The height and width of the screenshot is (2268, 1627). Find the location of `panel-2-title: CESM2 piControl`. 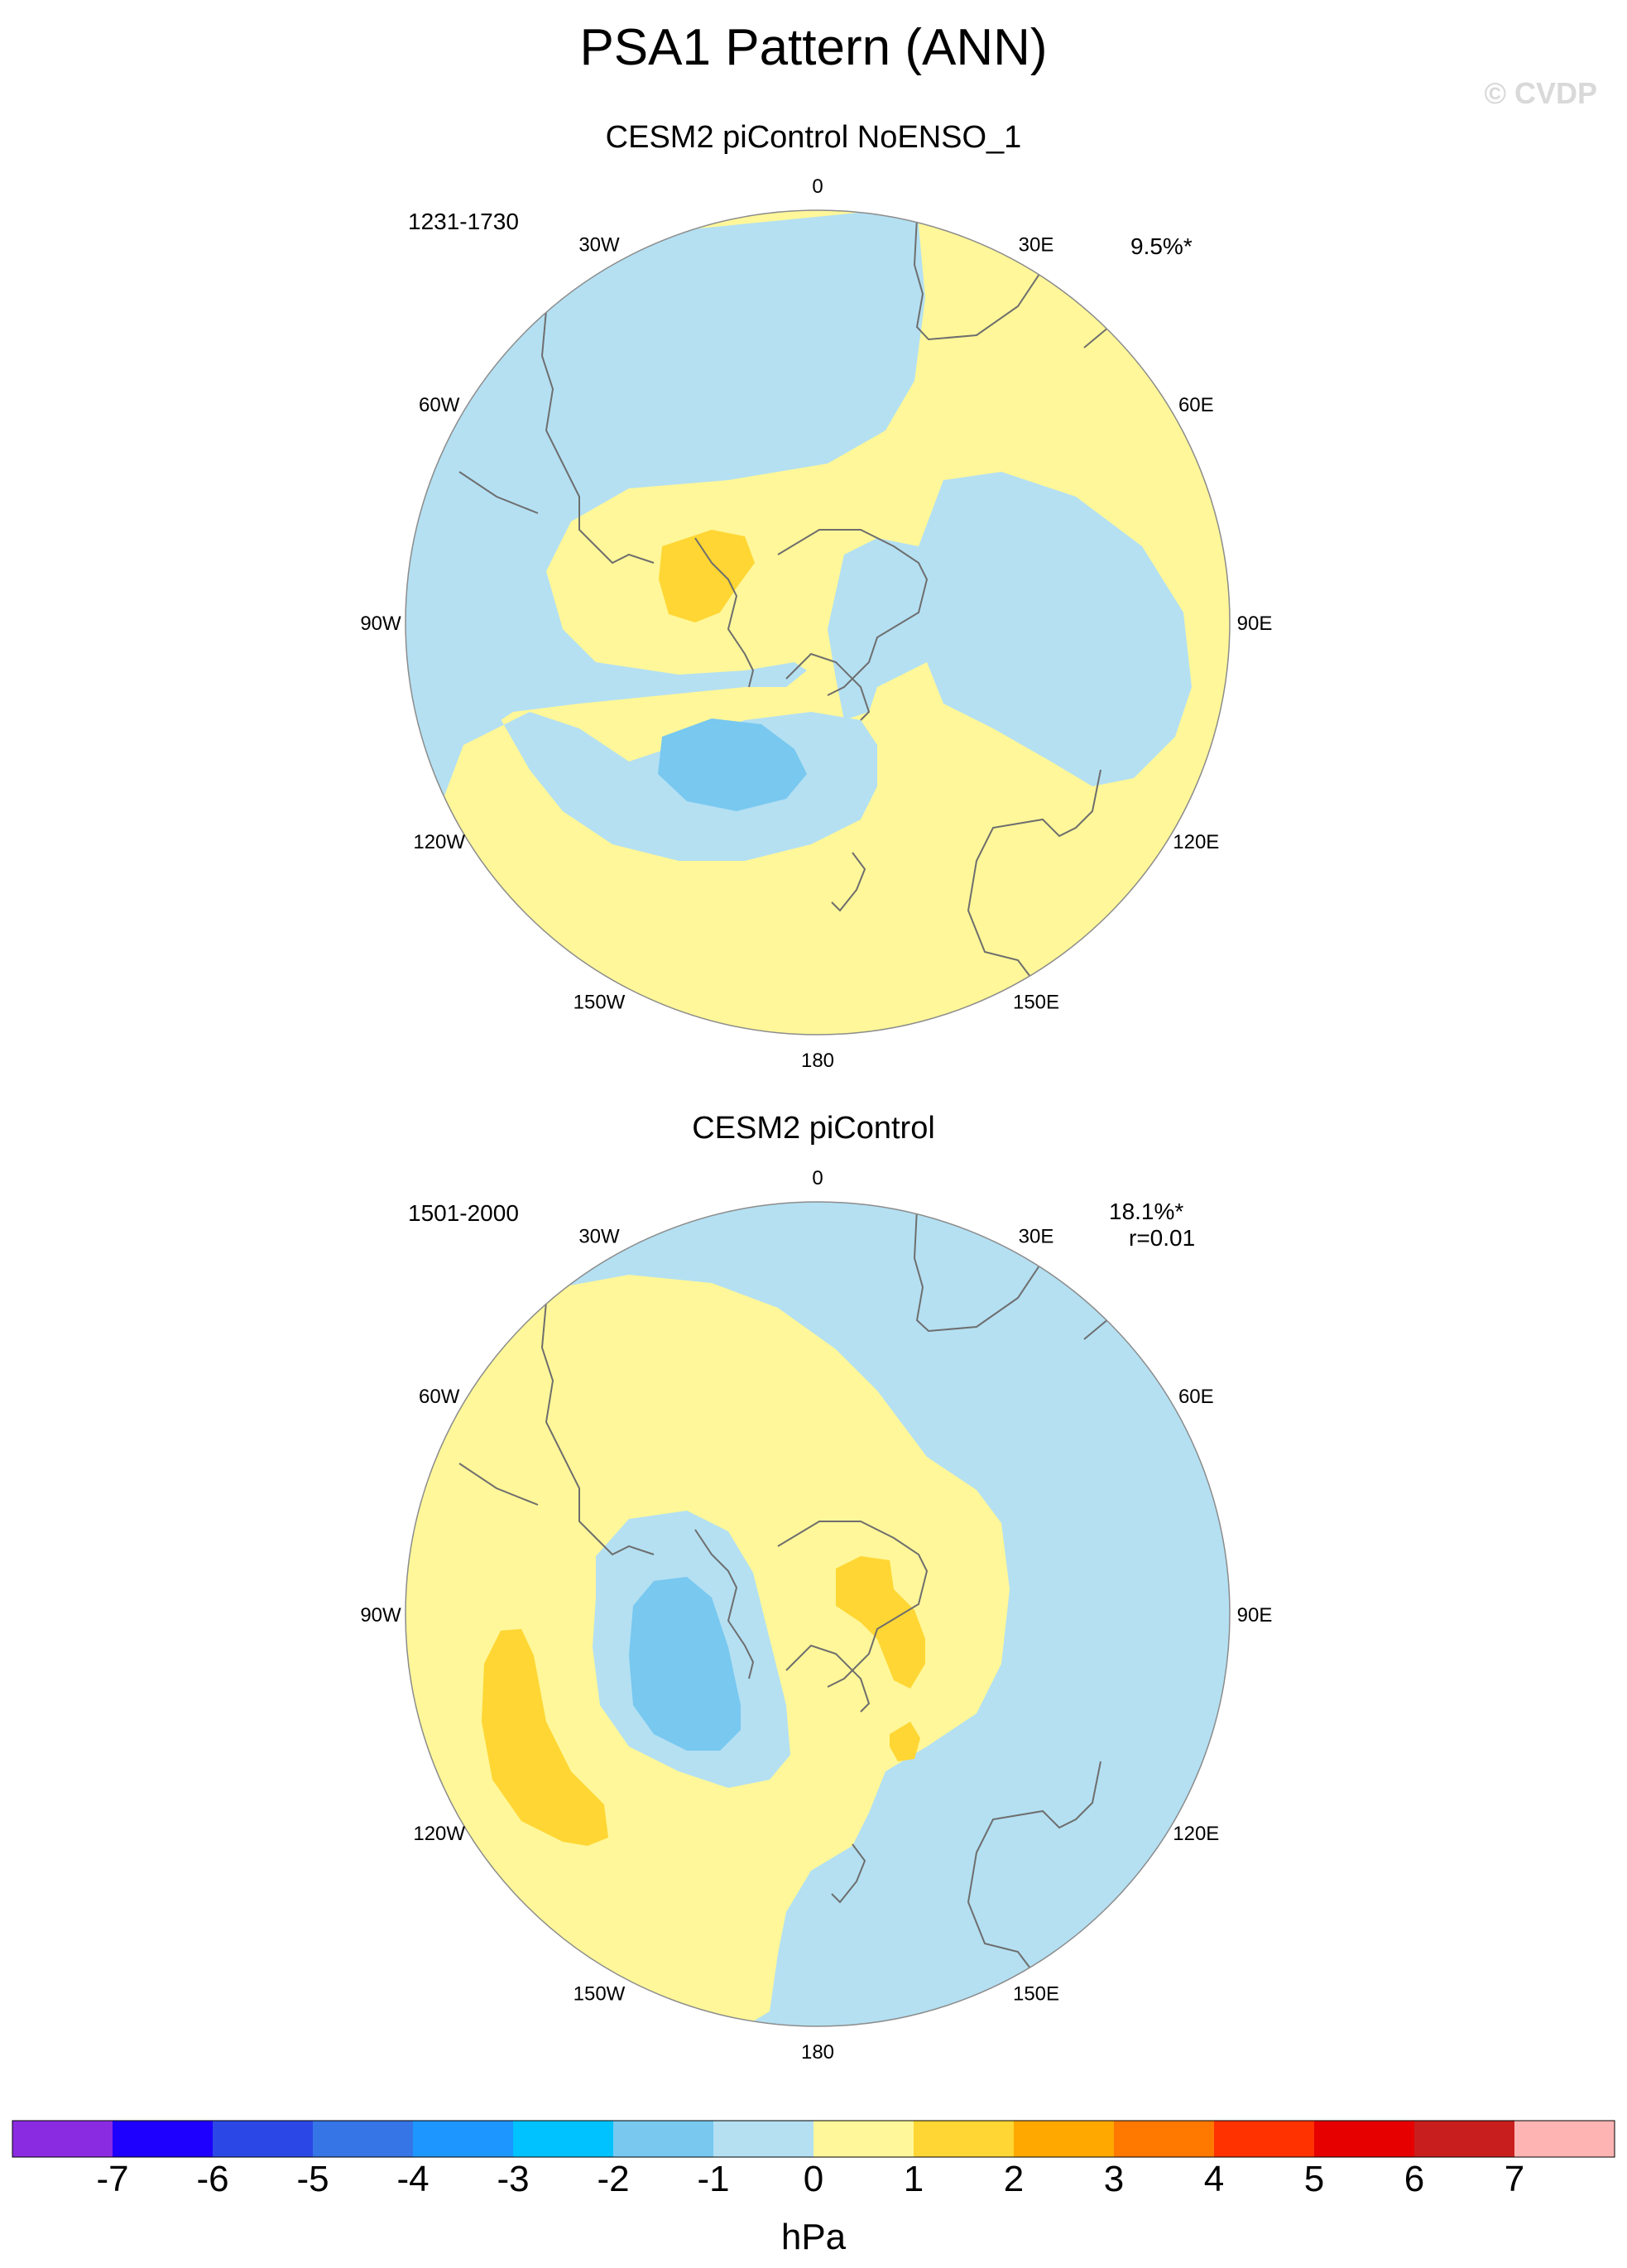

panel-2-title: CESM2 piControl is located at coordinates (813, 1129).